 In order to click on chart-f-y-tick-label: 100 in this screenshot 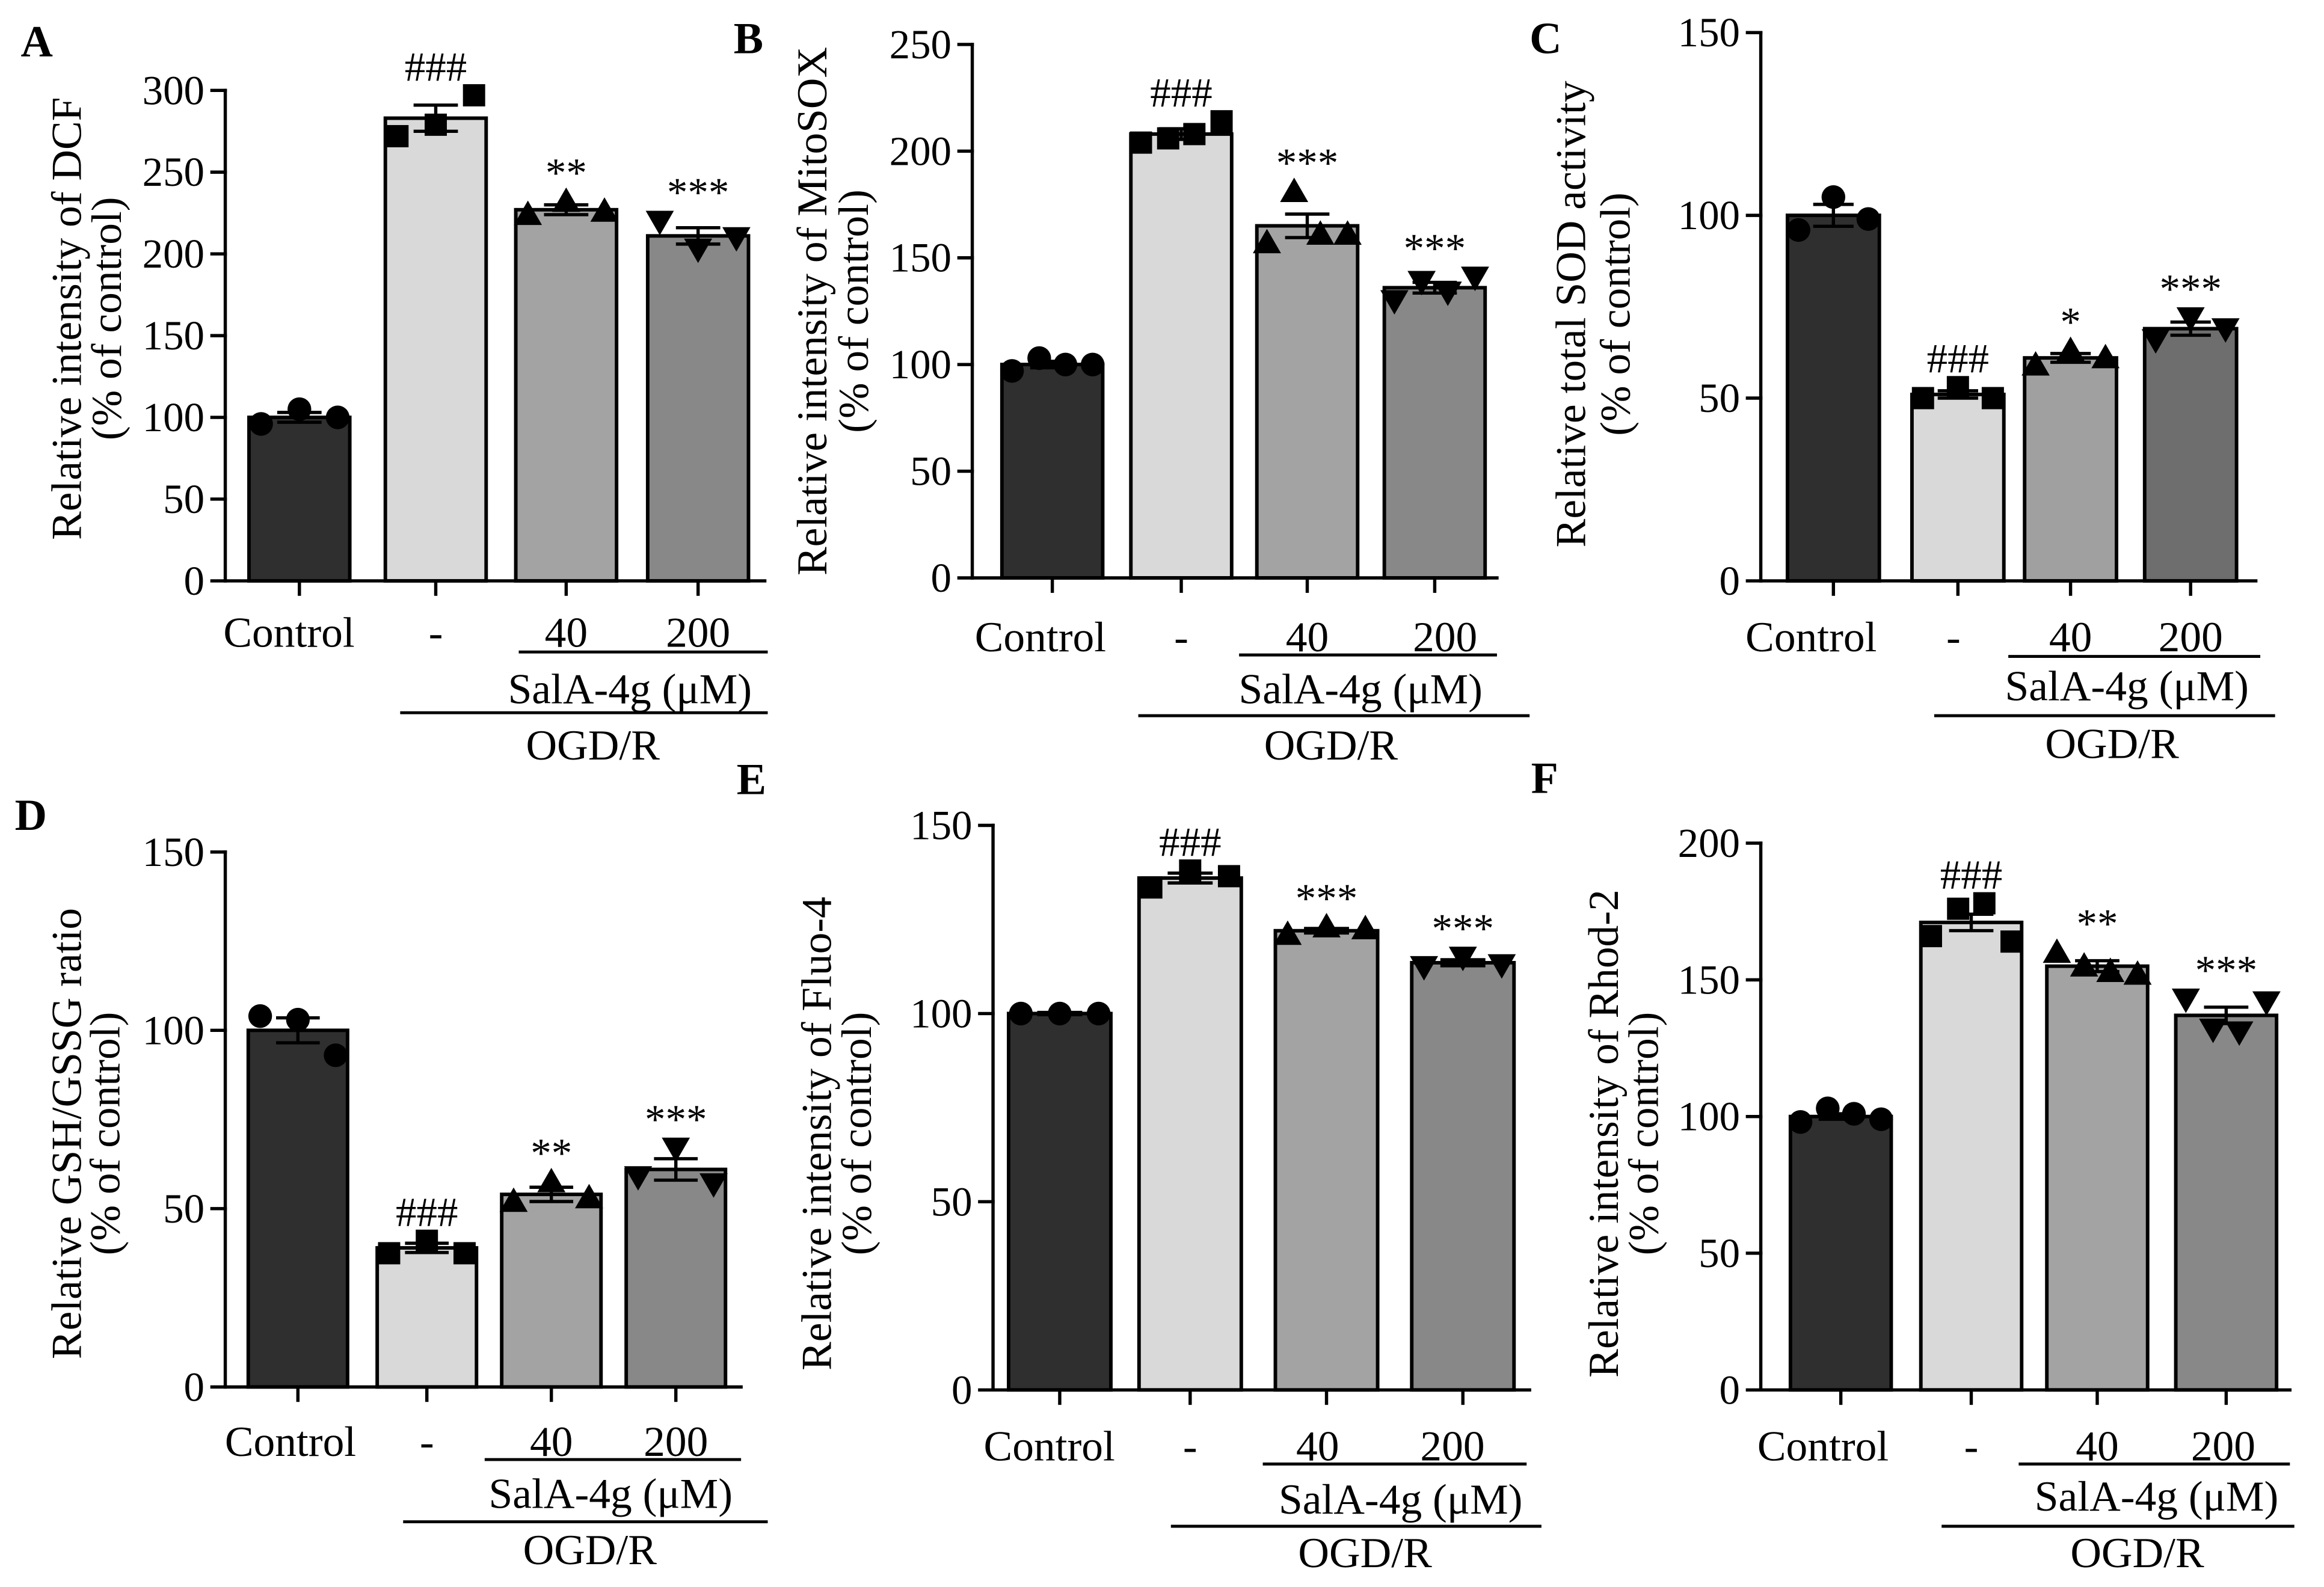, I will do `click(1709, 1117)`.